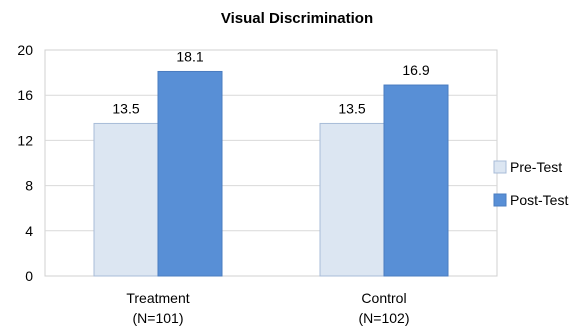 The height and width of the screenshot is (329, 573). What do you see at coordinates (384, 318) in the screenshot?
I see `category-label: (N=102)` at bounding box center [384, 318].